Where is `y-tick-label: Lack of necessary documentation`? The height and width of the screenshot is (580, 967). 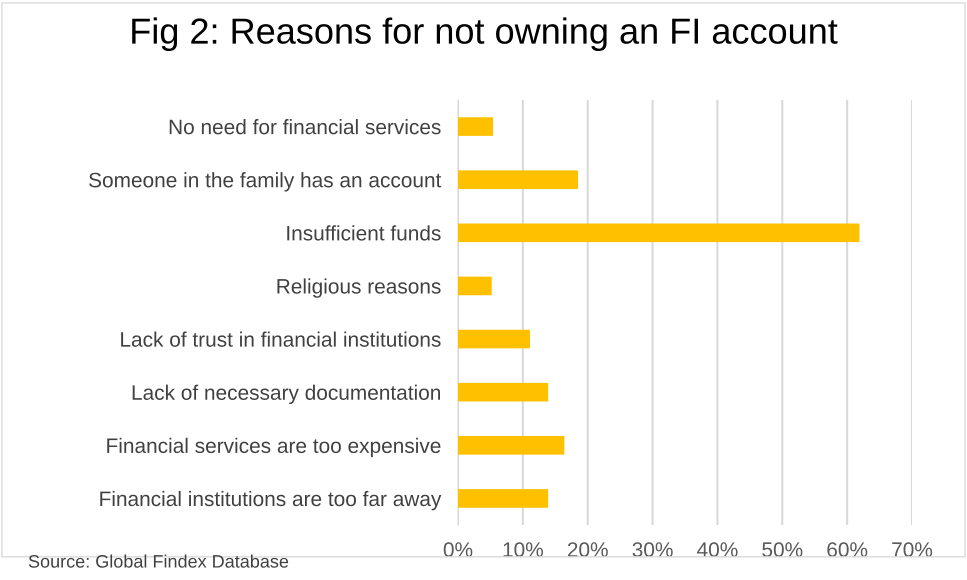
y-tick-label: Lack of necessary documentation is located at coordinates (286, 394).